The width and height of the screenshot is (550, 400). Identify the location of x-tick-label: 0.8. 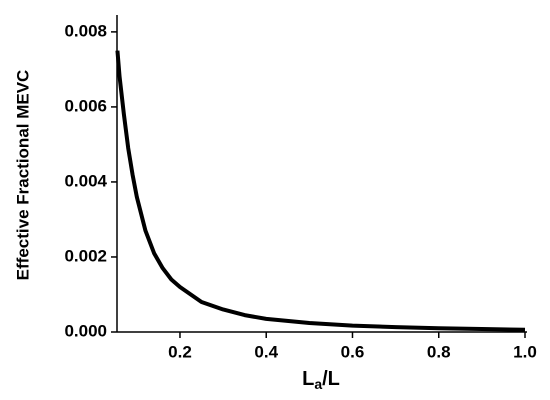
(439, 351).